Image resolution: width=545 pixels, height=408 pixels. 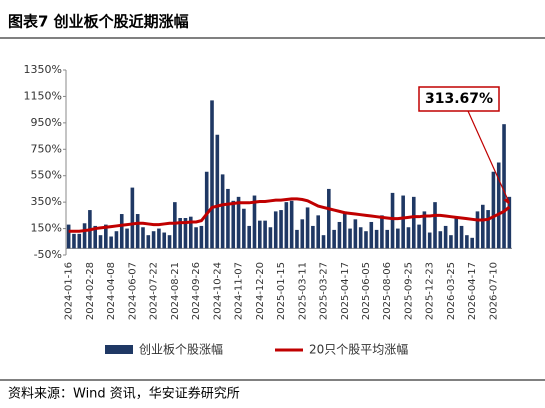 I want to click on y-tick-label: -50%, so click(x=48, y=254).